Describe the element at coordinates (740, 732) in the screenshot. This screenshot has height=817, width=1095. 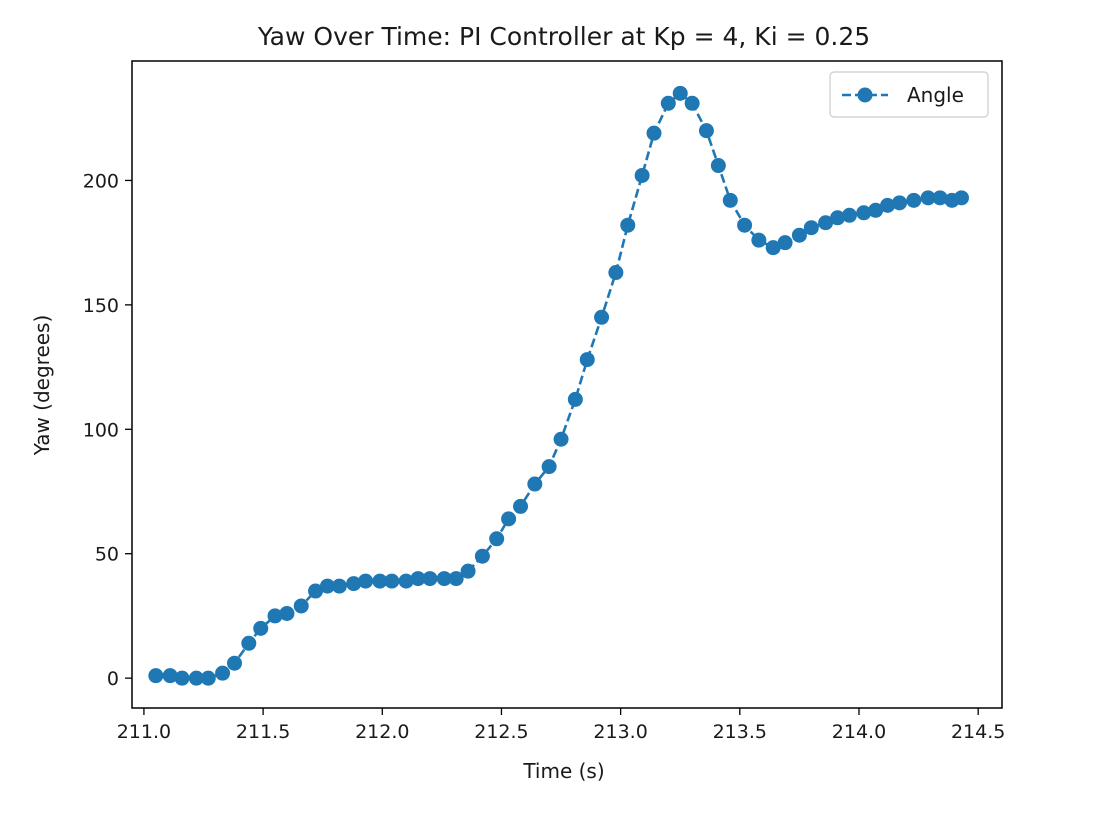
I see `x-tick-label: 213.5` at that location.